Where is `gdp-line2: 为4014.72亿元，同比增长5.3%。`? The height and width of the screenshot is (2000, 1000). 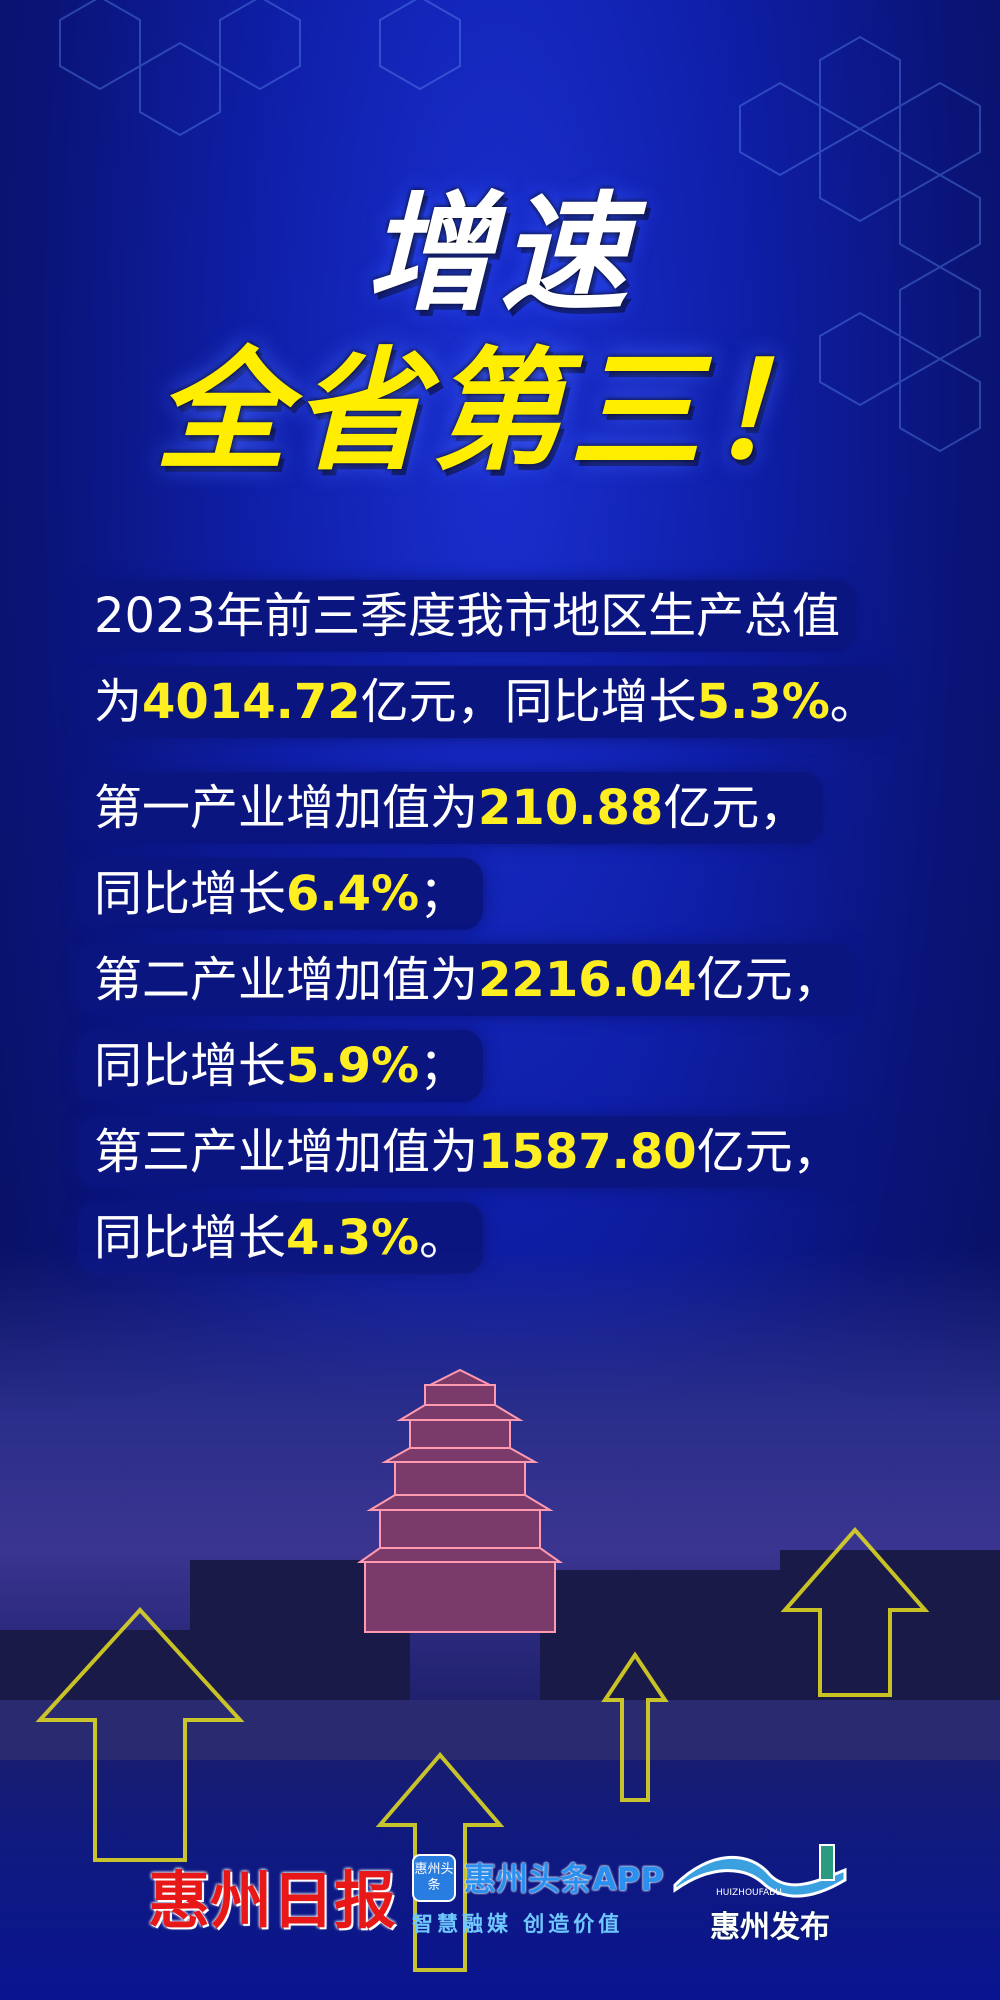
gdp-line2: 为4014.72亿元，同比增长5.3%。 is located at coordinates (486, 702).